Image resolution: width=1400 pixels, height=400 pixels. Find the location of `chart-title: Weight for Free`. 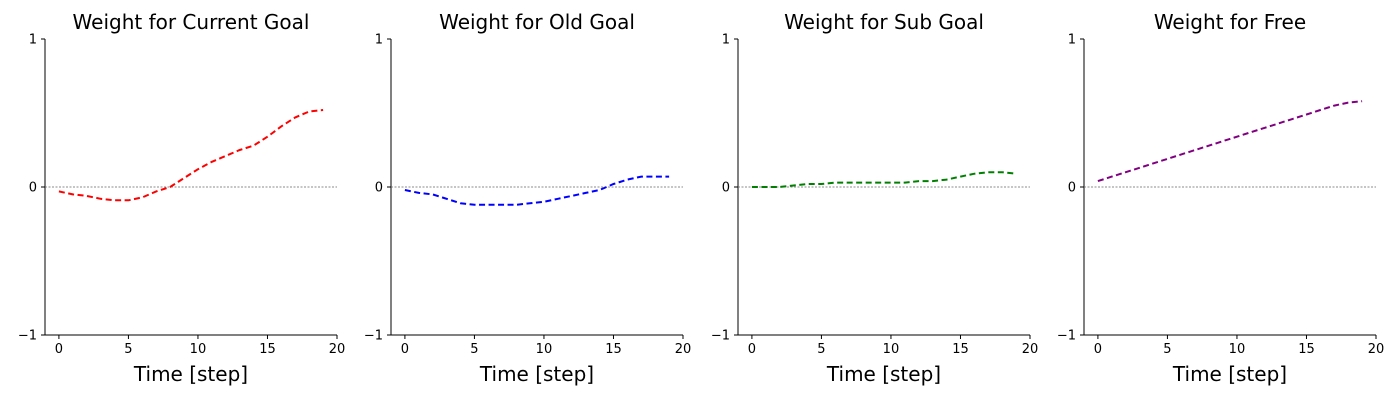

chart-title: Weight for Free is located at coordinates (1230, 22).